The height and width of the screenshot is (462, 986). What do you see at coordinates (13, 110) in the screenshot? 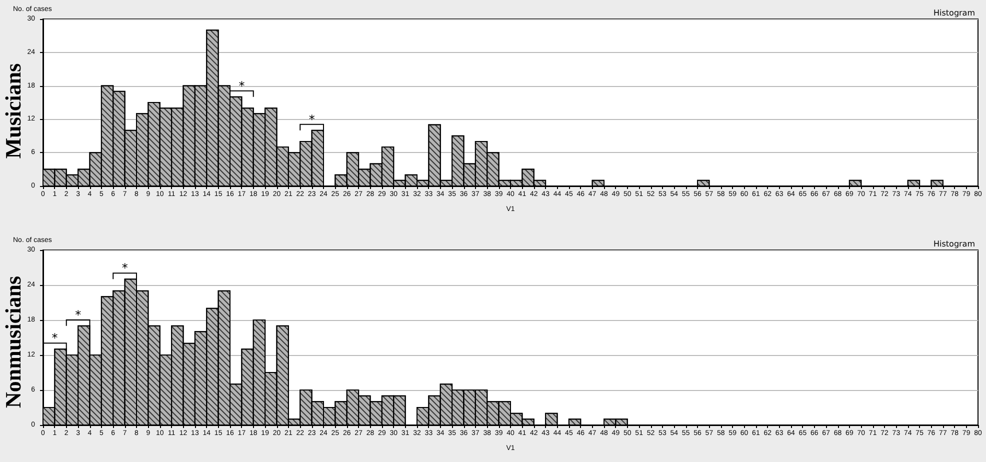
I see `text: Musicians` at bounding box center [13, 110].